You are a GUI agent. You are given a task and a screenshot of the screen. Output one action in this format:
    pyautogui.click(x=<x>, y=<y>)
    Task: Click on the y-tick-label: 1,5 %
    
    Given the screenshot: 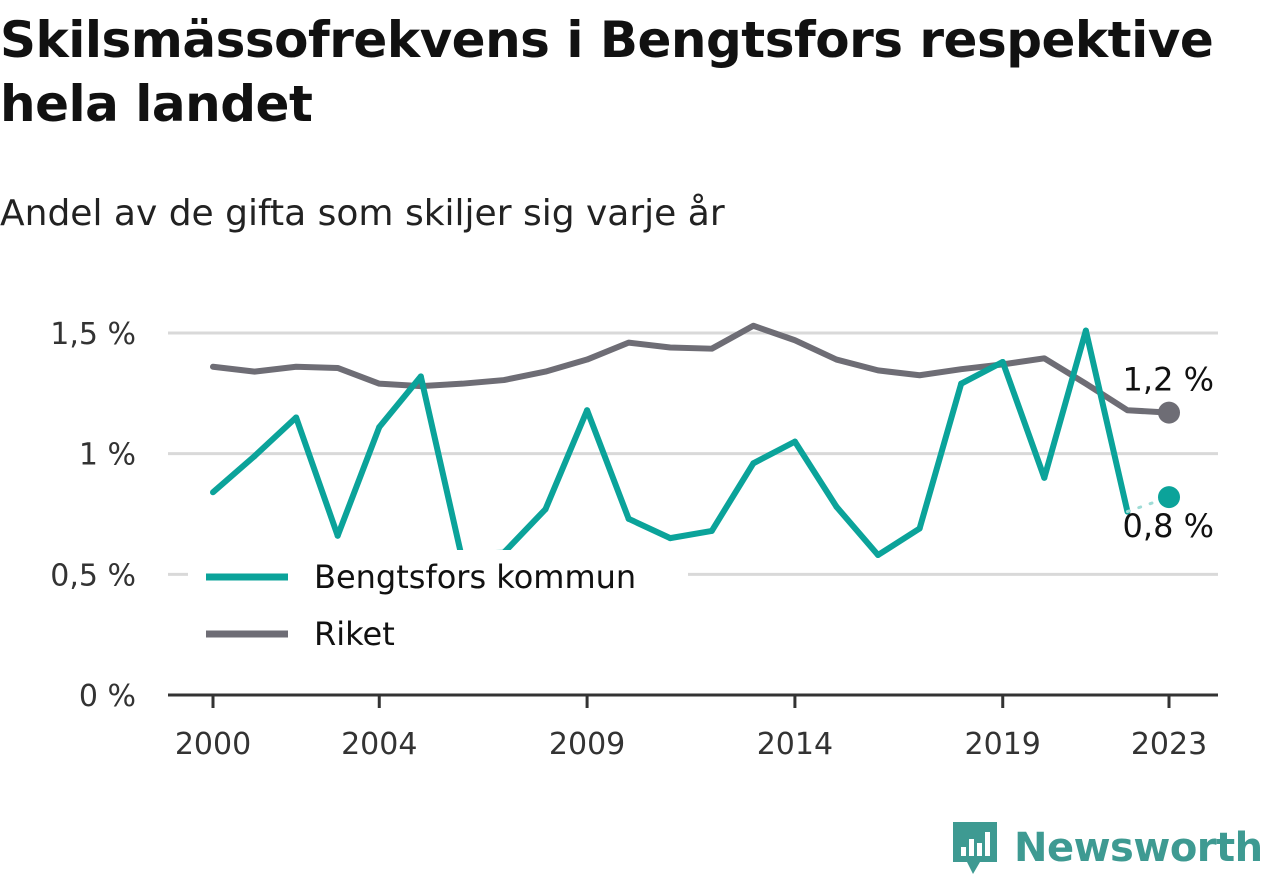 What is the action you would take?
    pyautogui.click(x=93, y=334)
    